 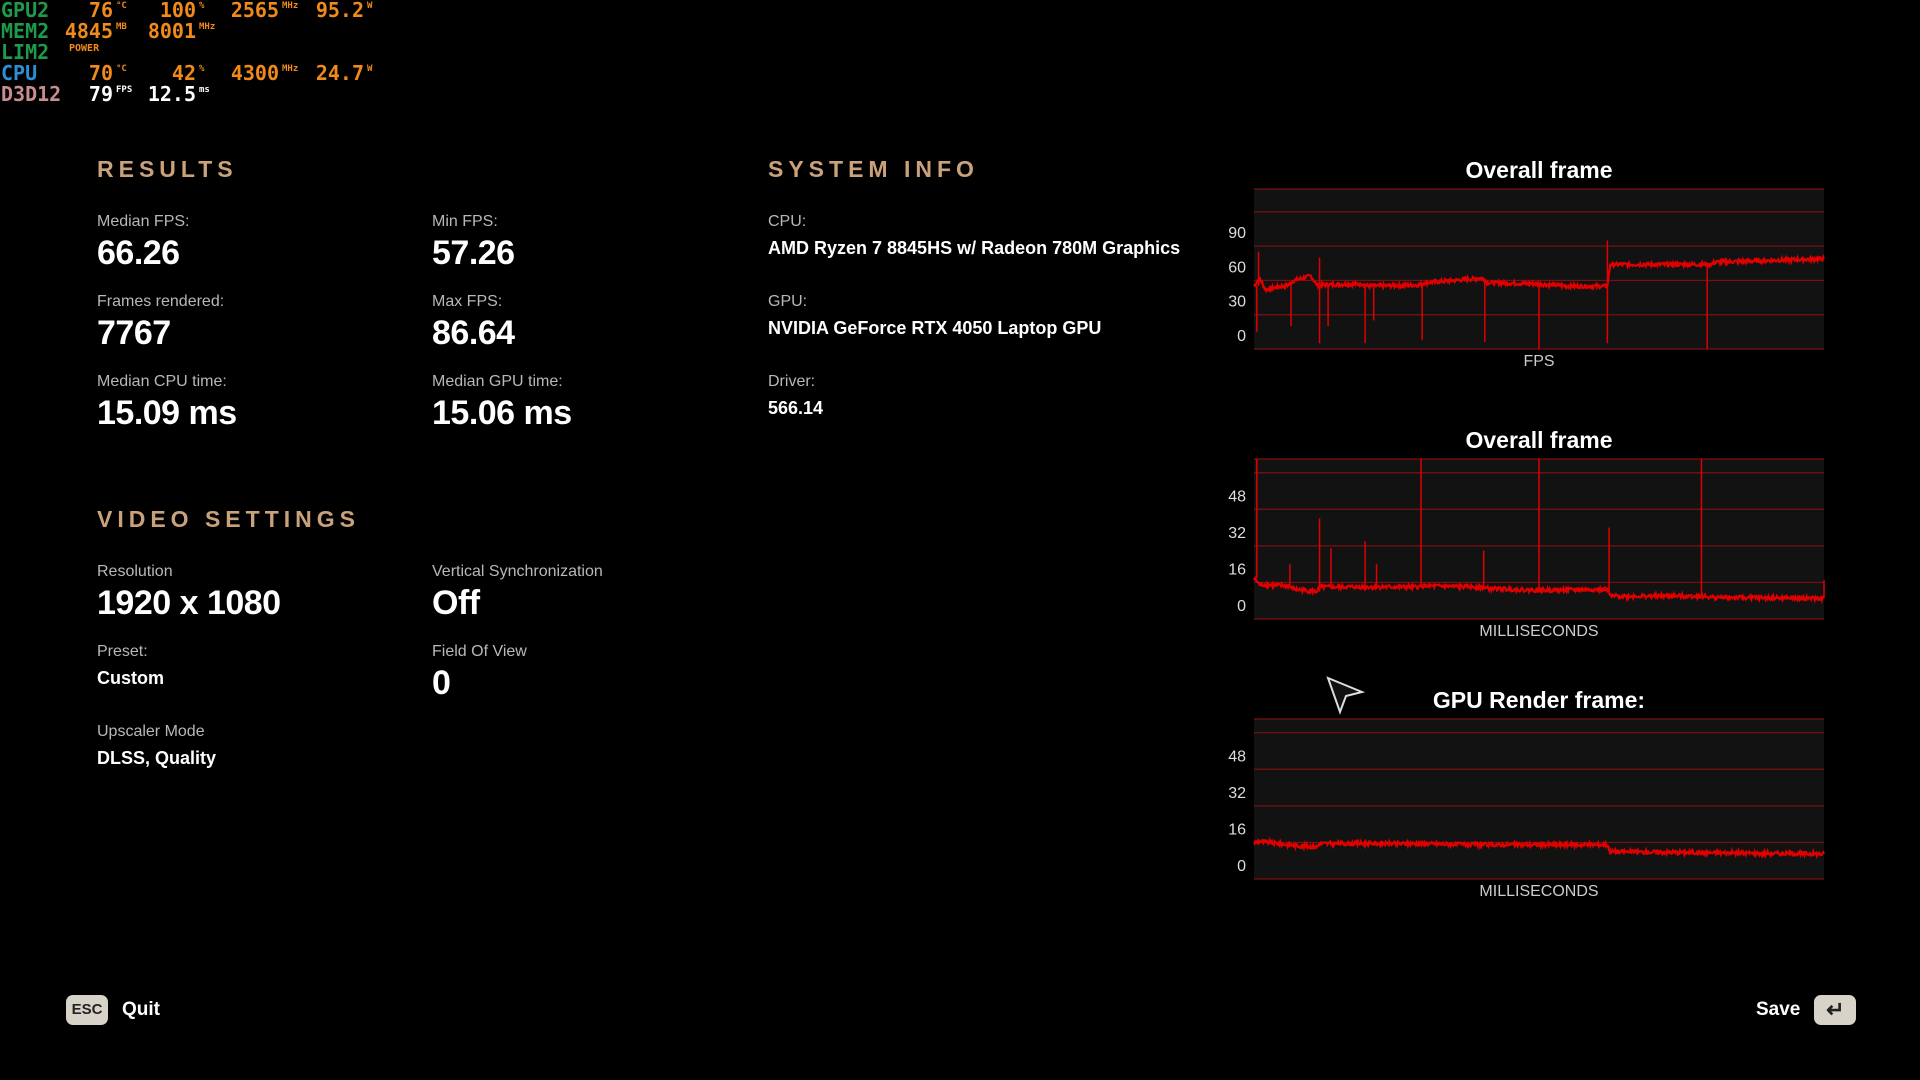 I want to click on vsync-label: Vertical Synchronization, so click(x=517, y=571).